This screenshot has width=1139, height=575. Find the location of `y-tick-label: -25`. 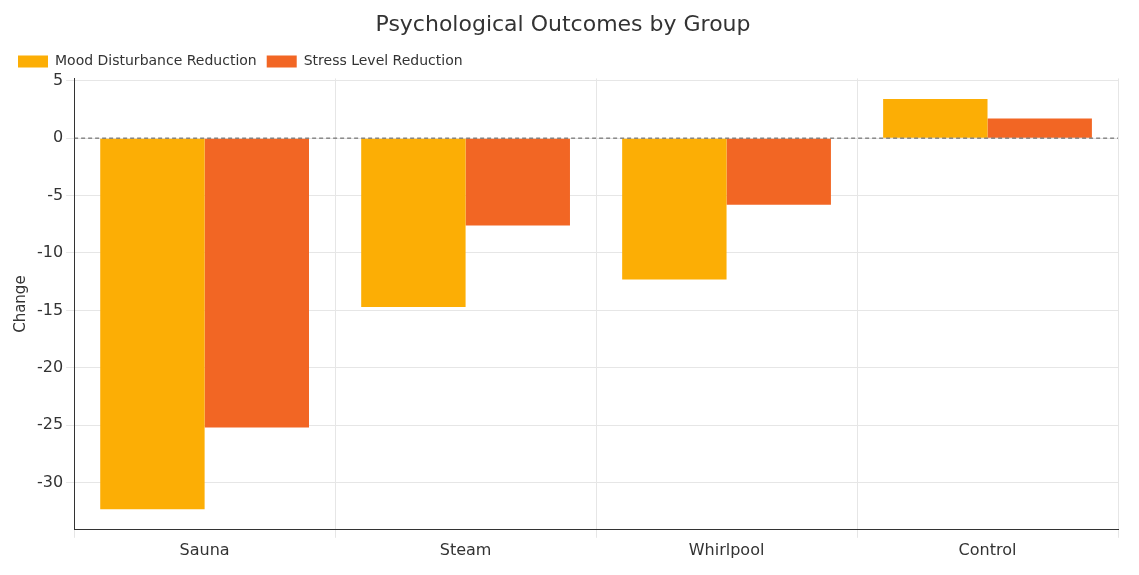

y-tick-label: -25 is located at coordinates (50, 424).